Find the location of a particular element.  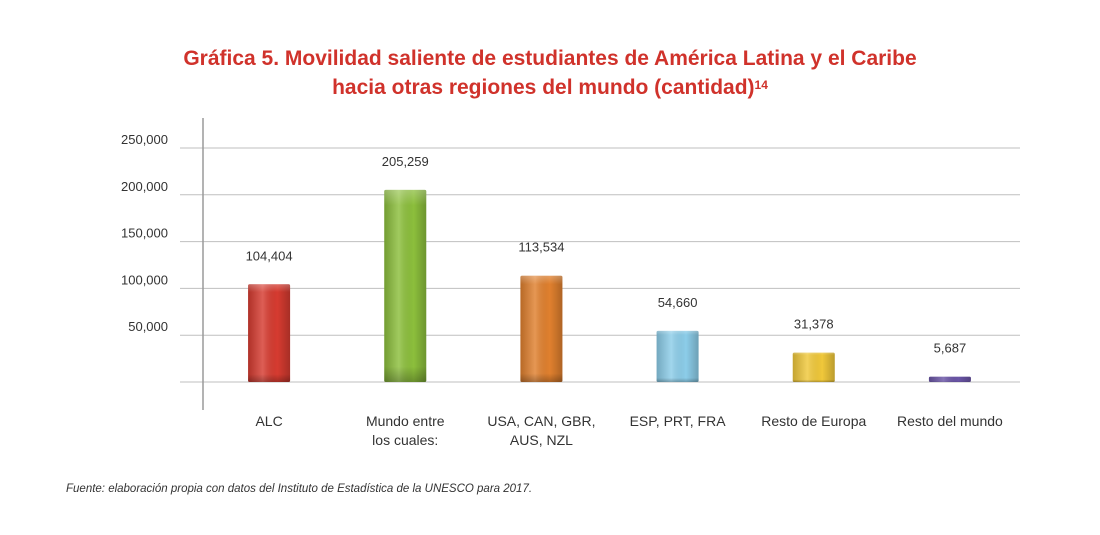

x-tick-label-line: ALC is located at coordinates (268, 421).